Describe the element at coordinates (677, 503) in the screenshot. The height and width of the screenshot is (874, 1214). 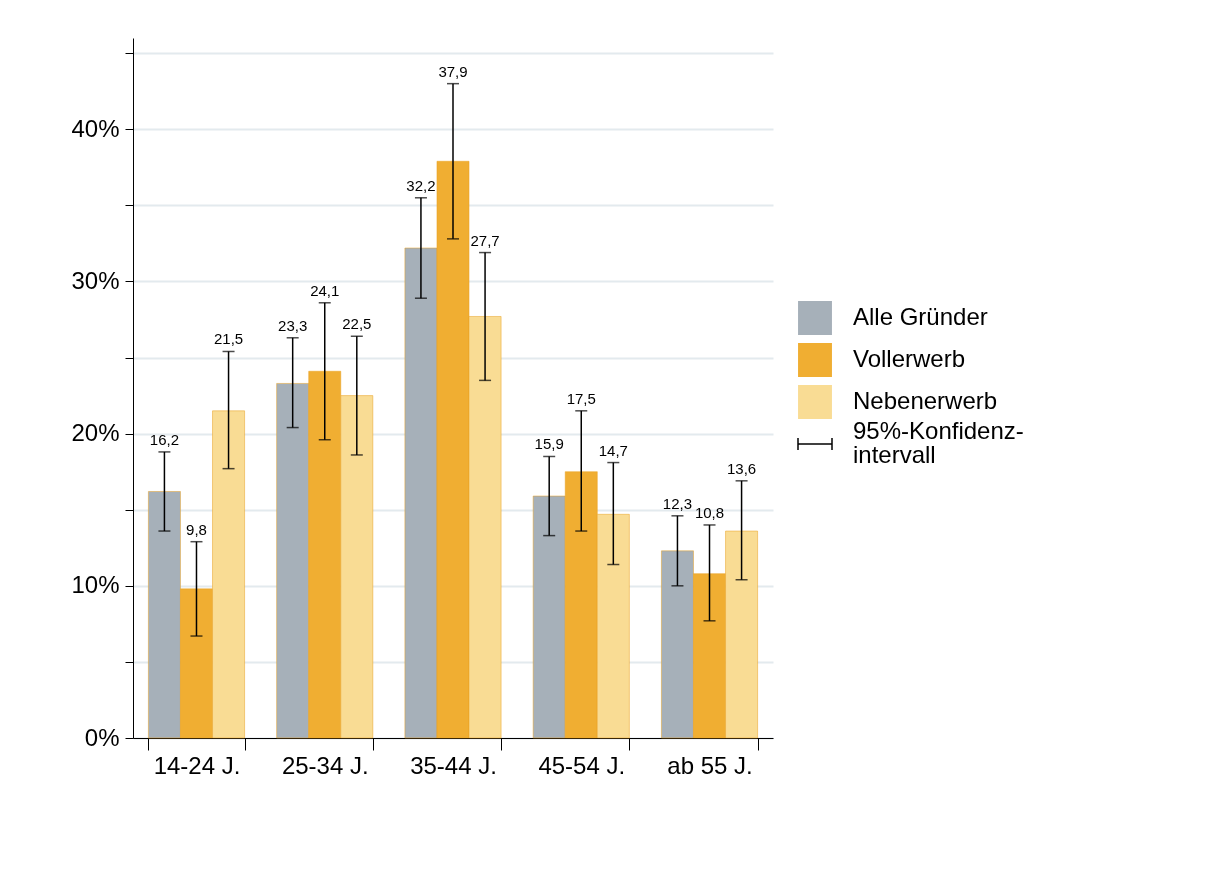
I see `text: 12,3` at that location.